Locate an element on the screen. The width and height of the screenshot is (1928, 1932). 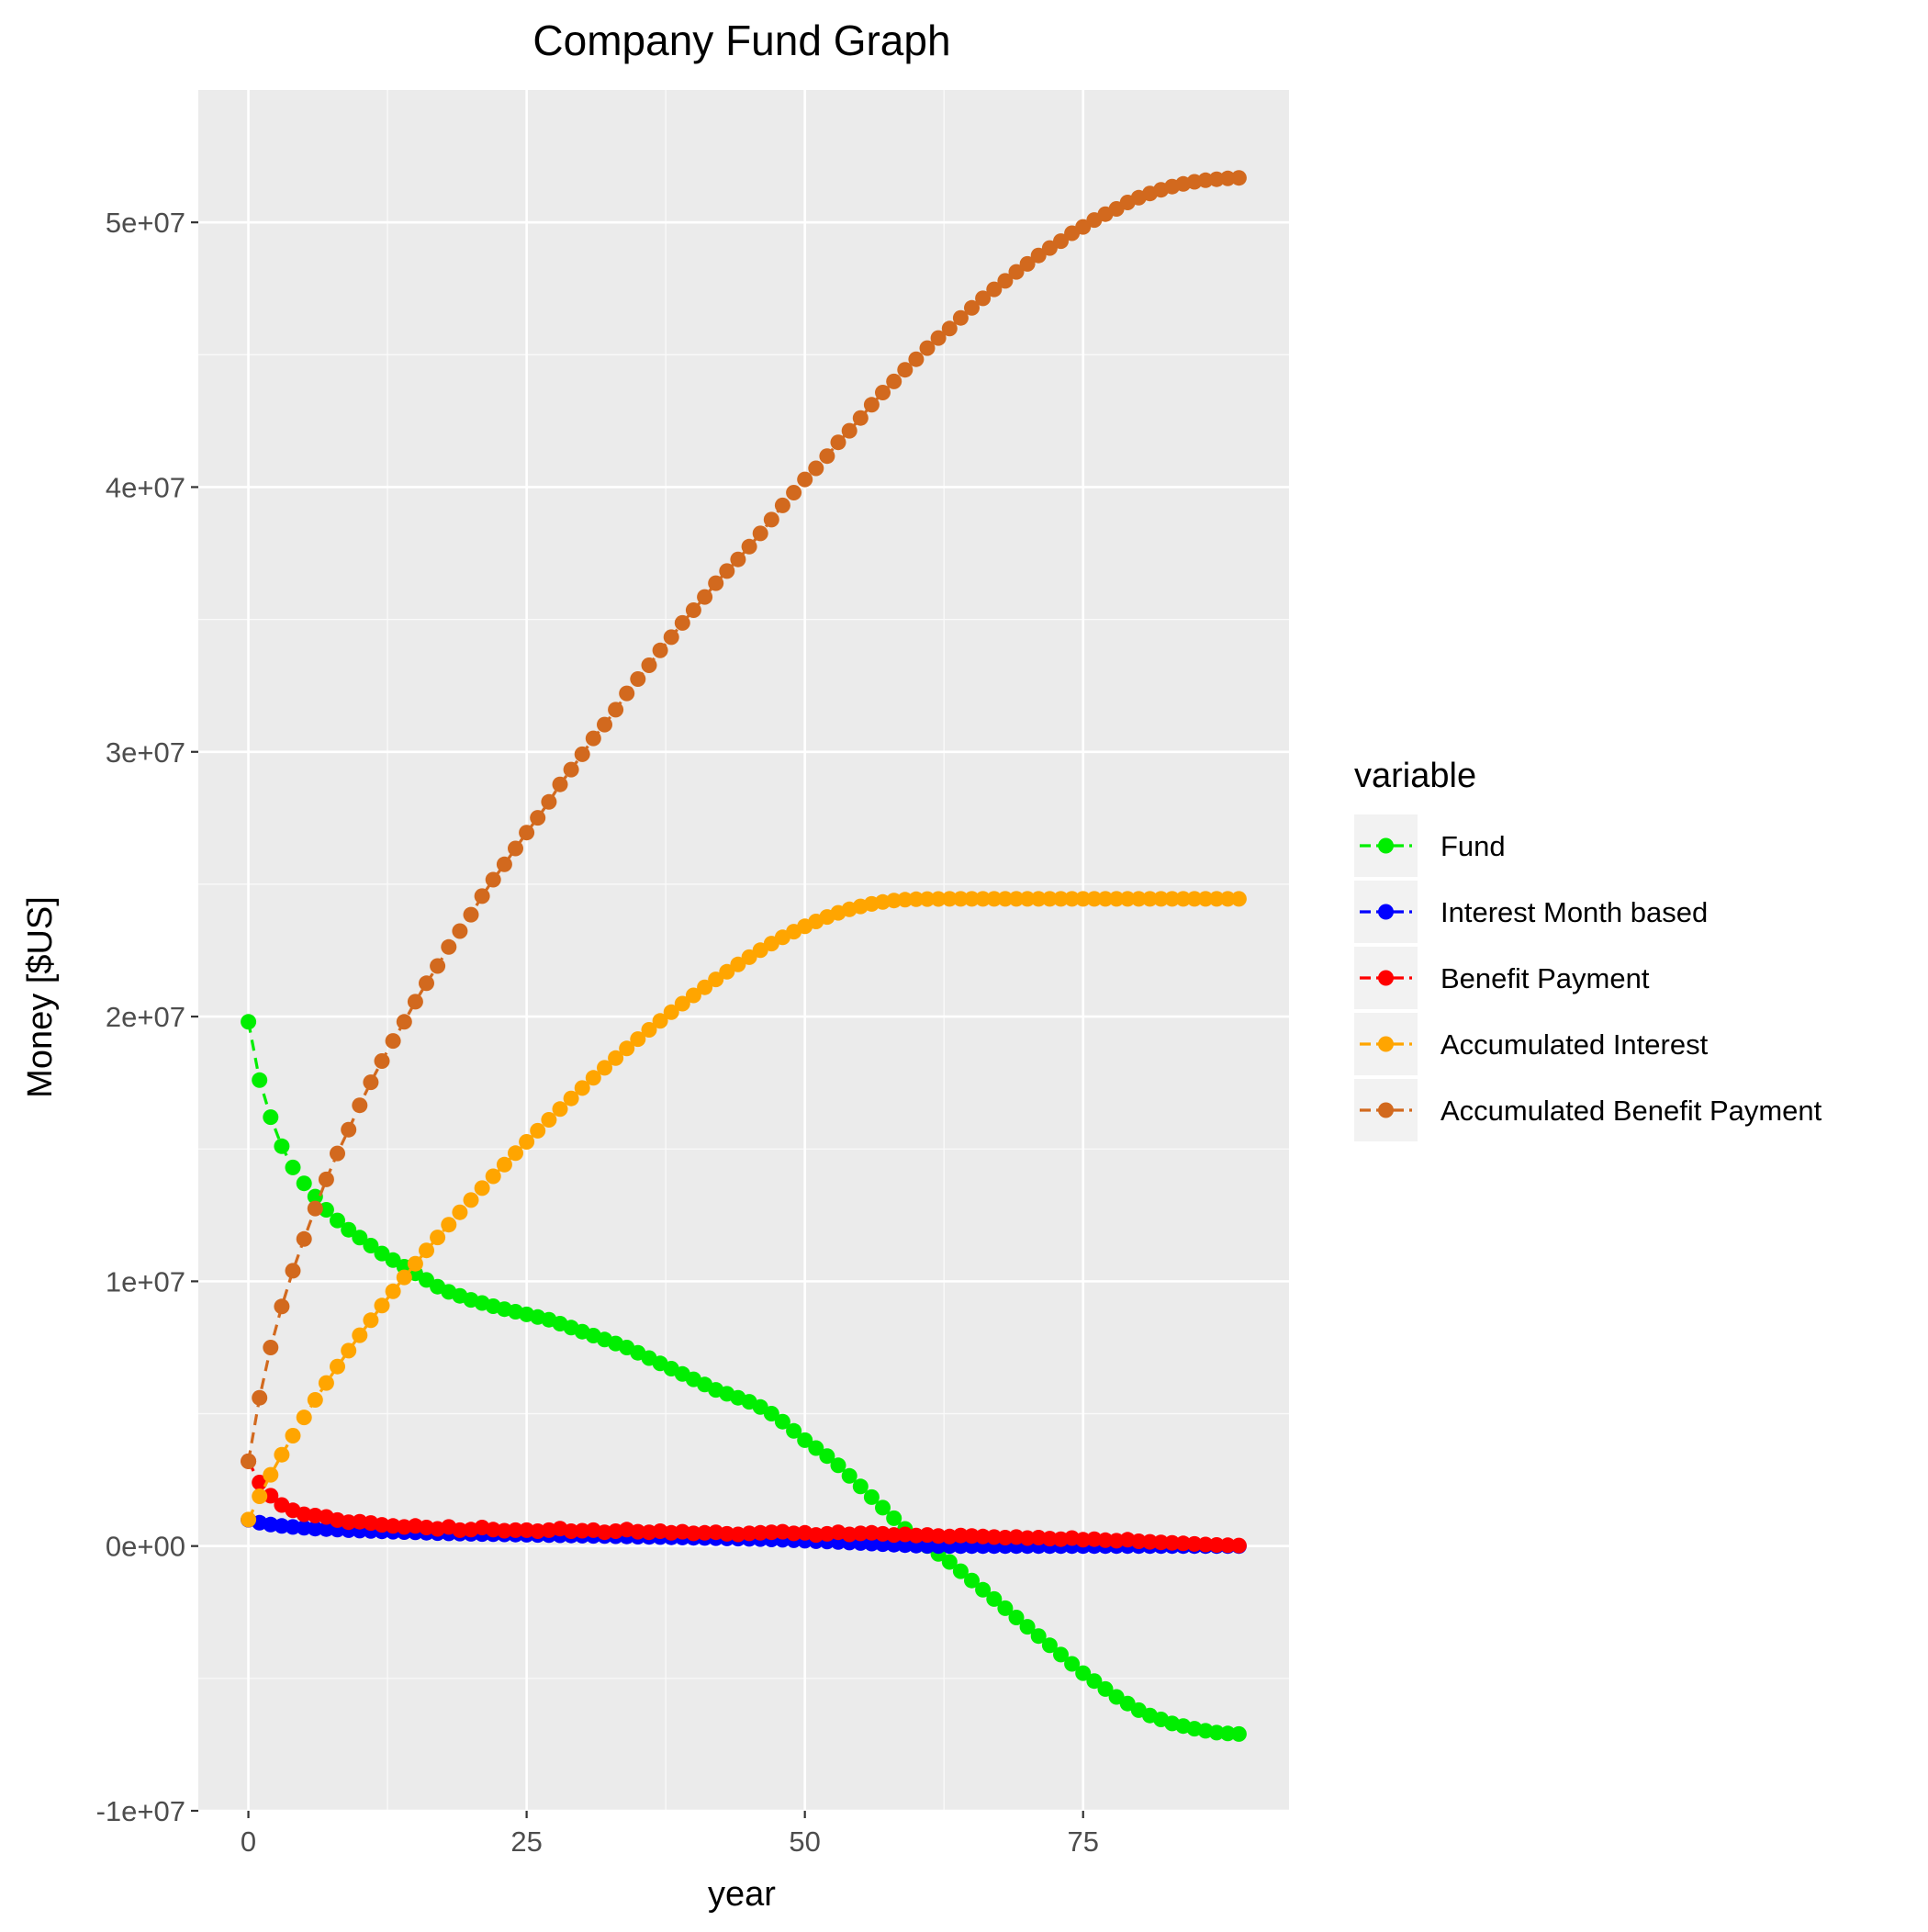
legend-item-accumulated-benefit-payment: Accumulated Benefit Payment is located at coordinates (1588, 1110).